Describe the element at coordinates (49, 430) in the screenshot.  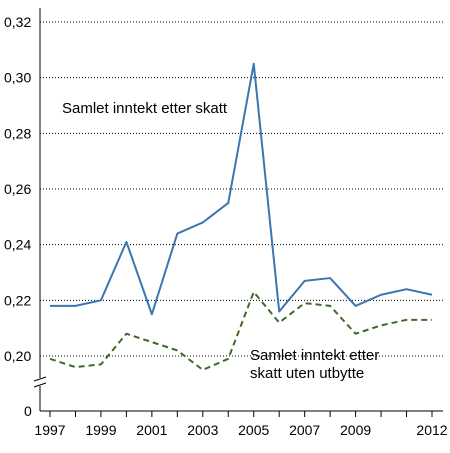
I see `x-tick-label: 1997` at that location.